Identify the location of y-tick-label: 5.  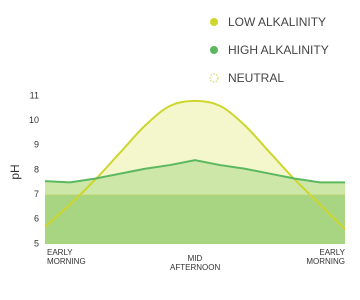
(36, 243).